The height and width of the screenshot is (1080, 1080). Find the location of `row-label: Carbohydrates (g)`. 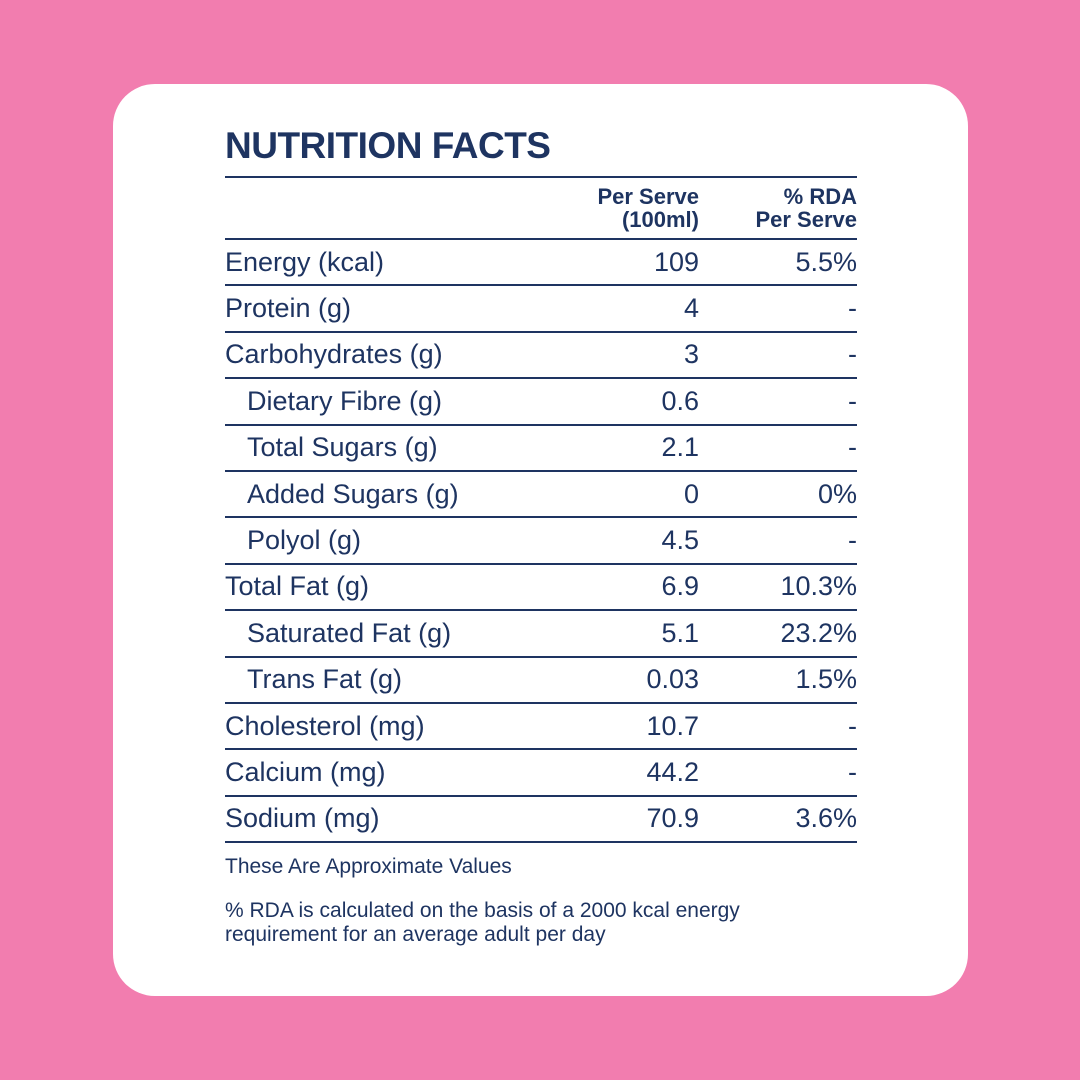

row-label: Carbohydrates (g) is located at coordinates (334, 354).